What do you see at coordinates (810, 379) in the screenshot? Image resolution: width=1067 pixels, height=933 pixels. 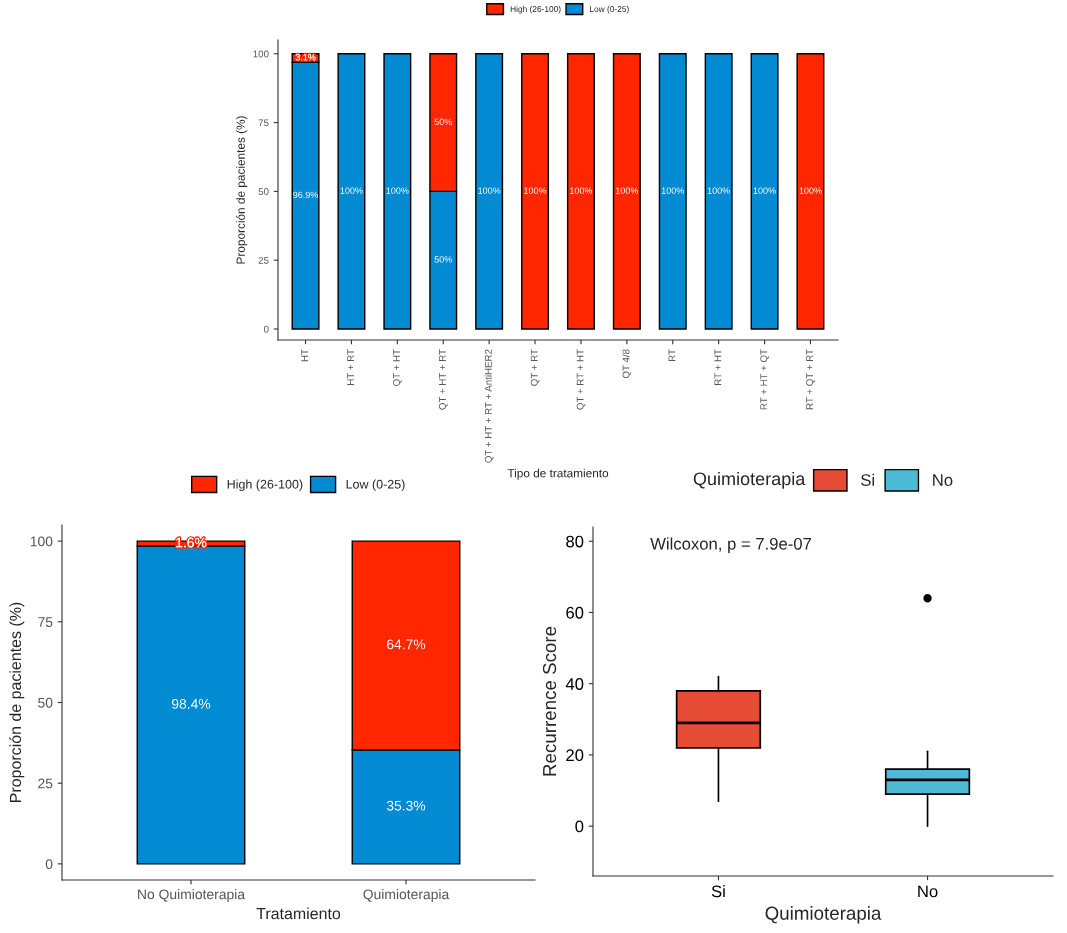 I see `x-tick-label: RT + QT + RT` at bounding box center [810, 379].